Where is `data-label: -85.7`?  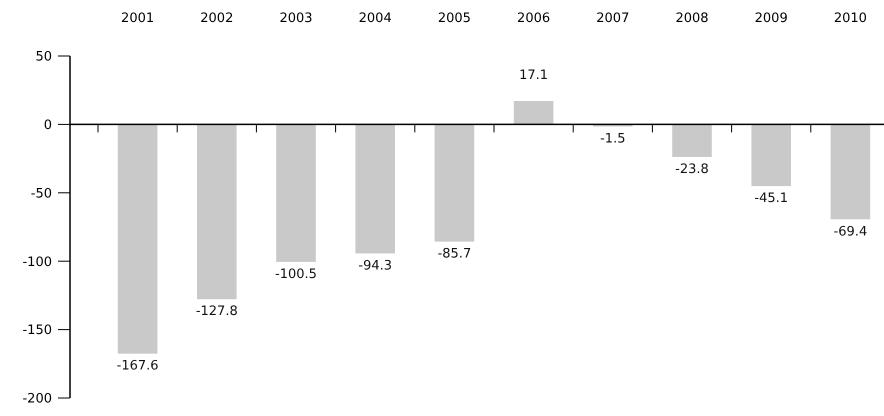 data-label: -85.7 is located at coordinates (455, 254).